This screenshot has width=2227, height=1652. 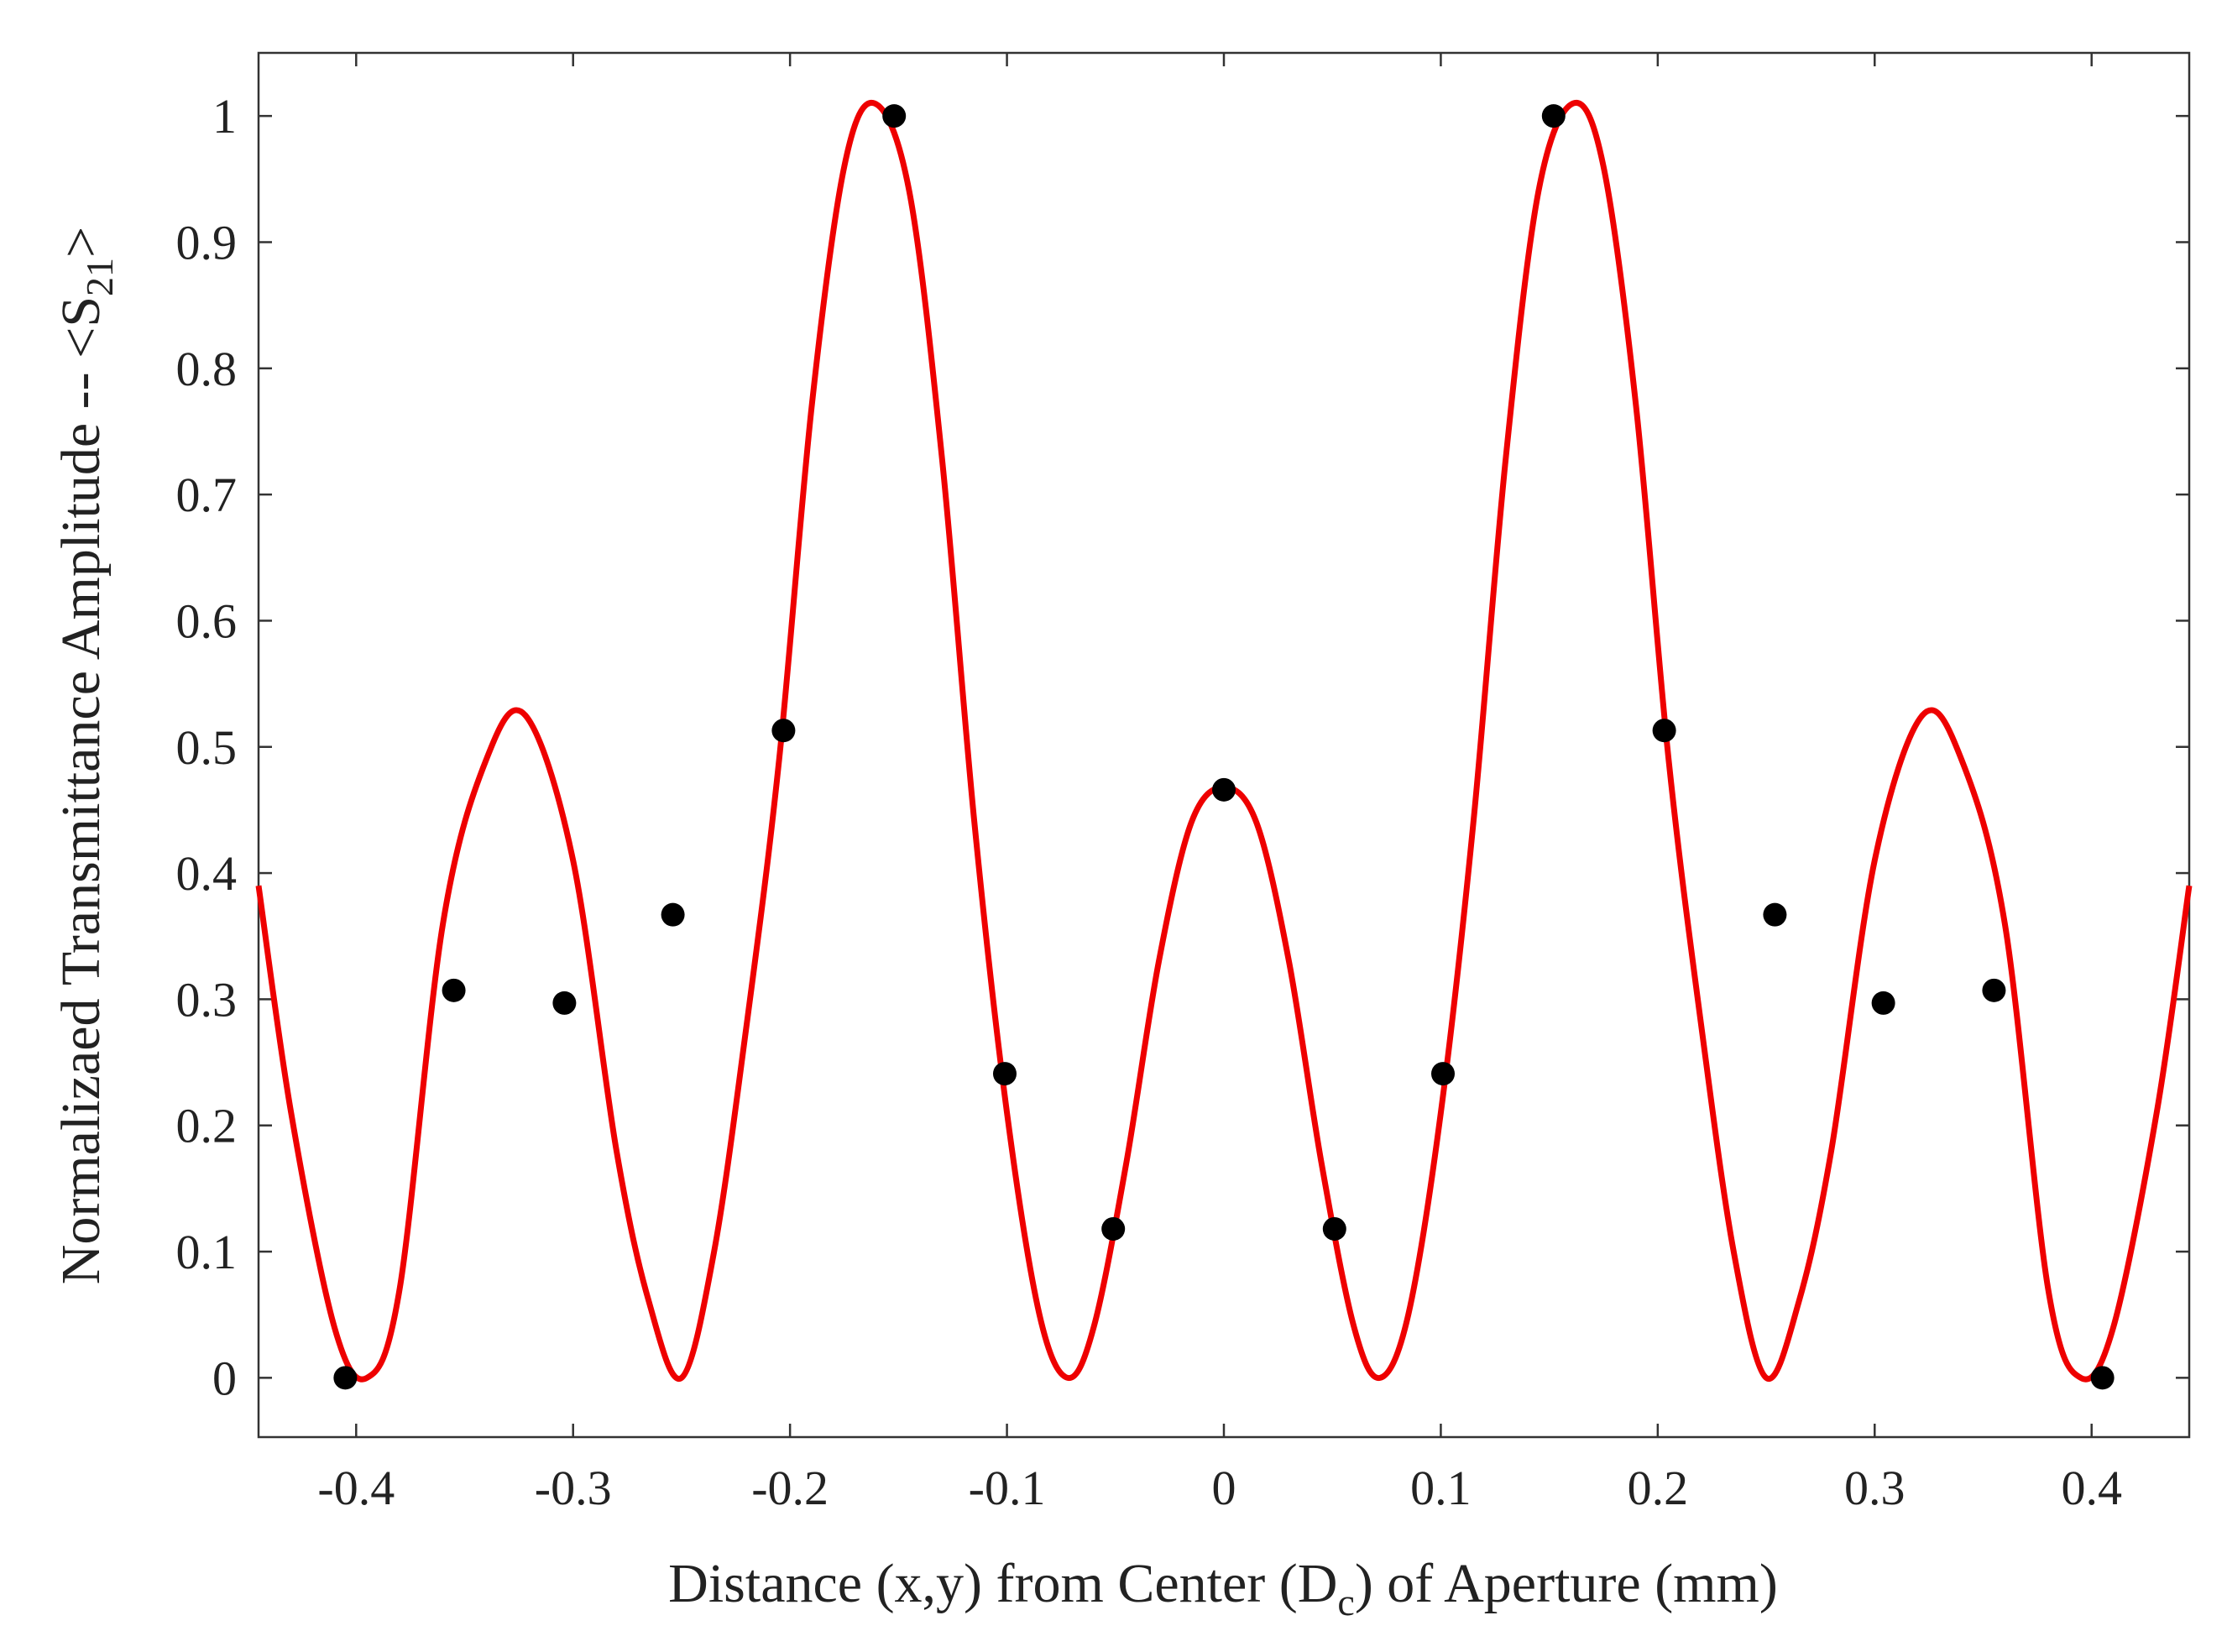 What do you see at coordinates (207, 369) in the screenshot?
I see `y-tick-label: 0.8` at bounding box center [207, 369].